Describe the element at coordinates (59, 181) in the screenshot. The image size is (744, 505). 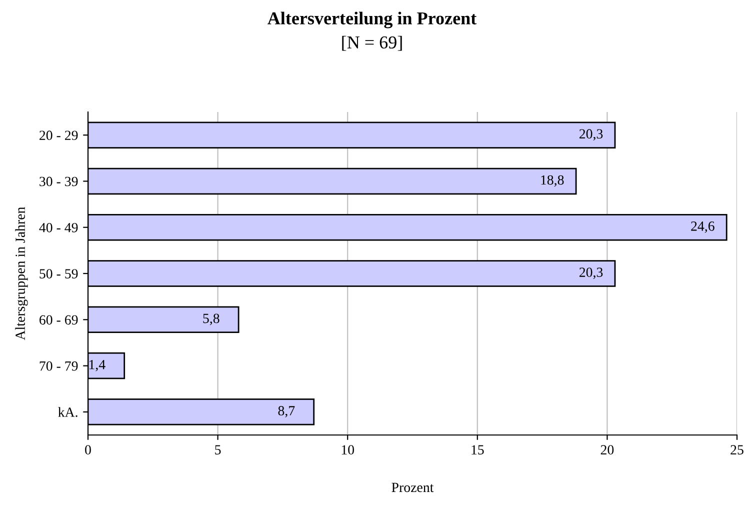
I see `y-tick-label: 30 - 39` at that location.